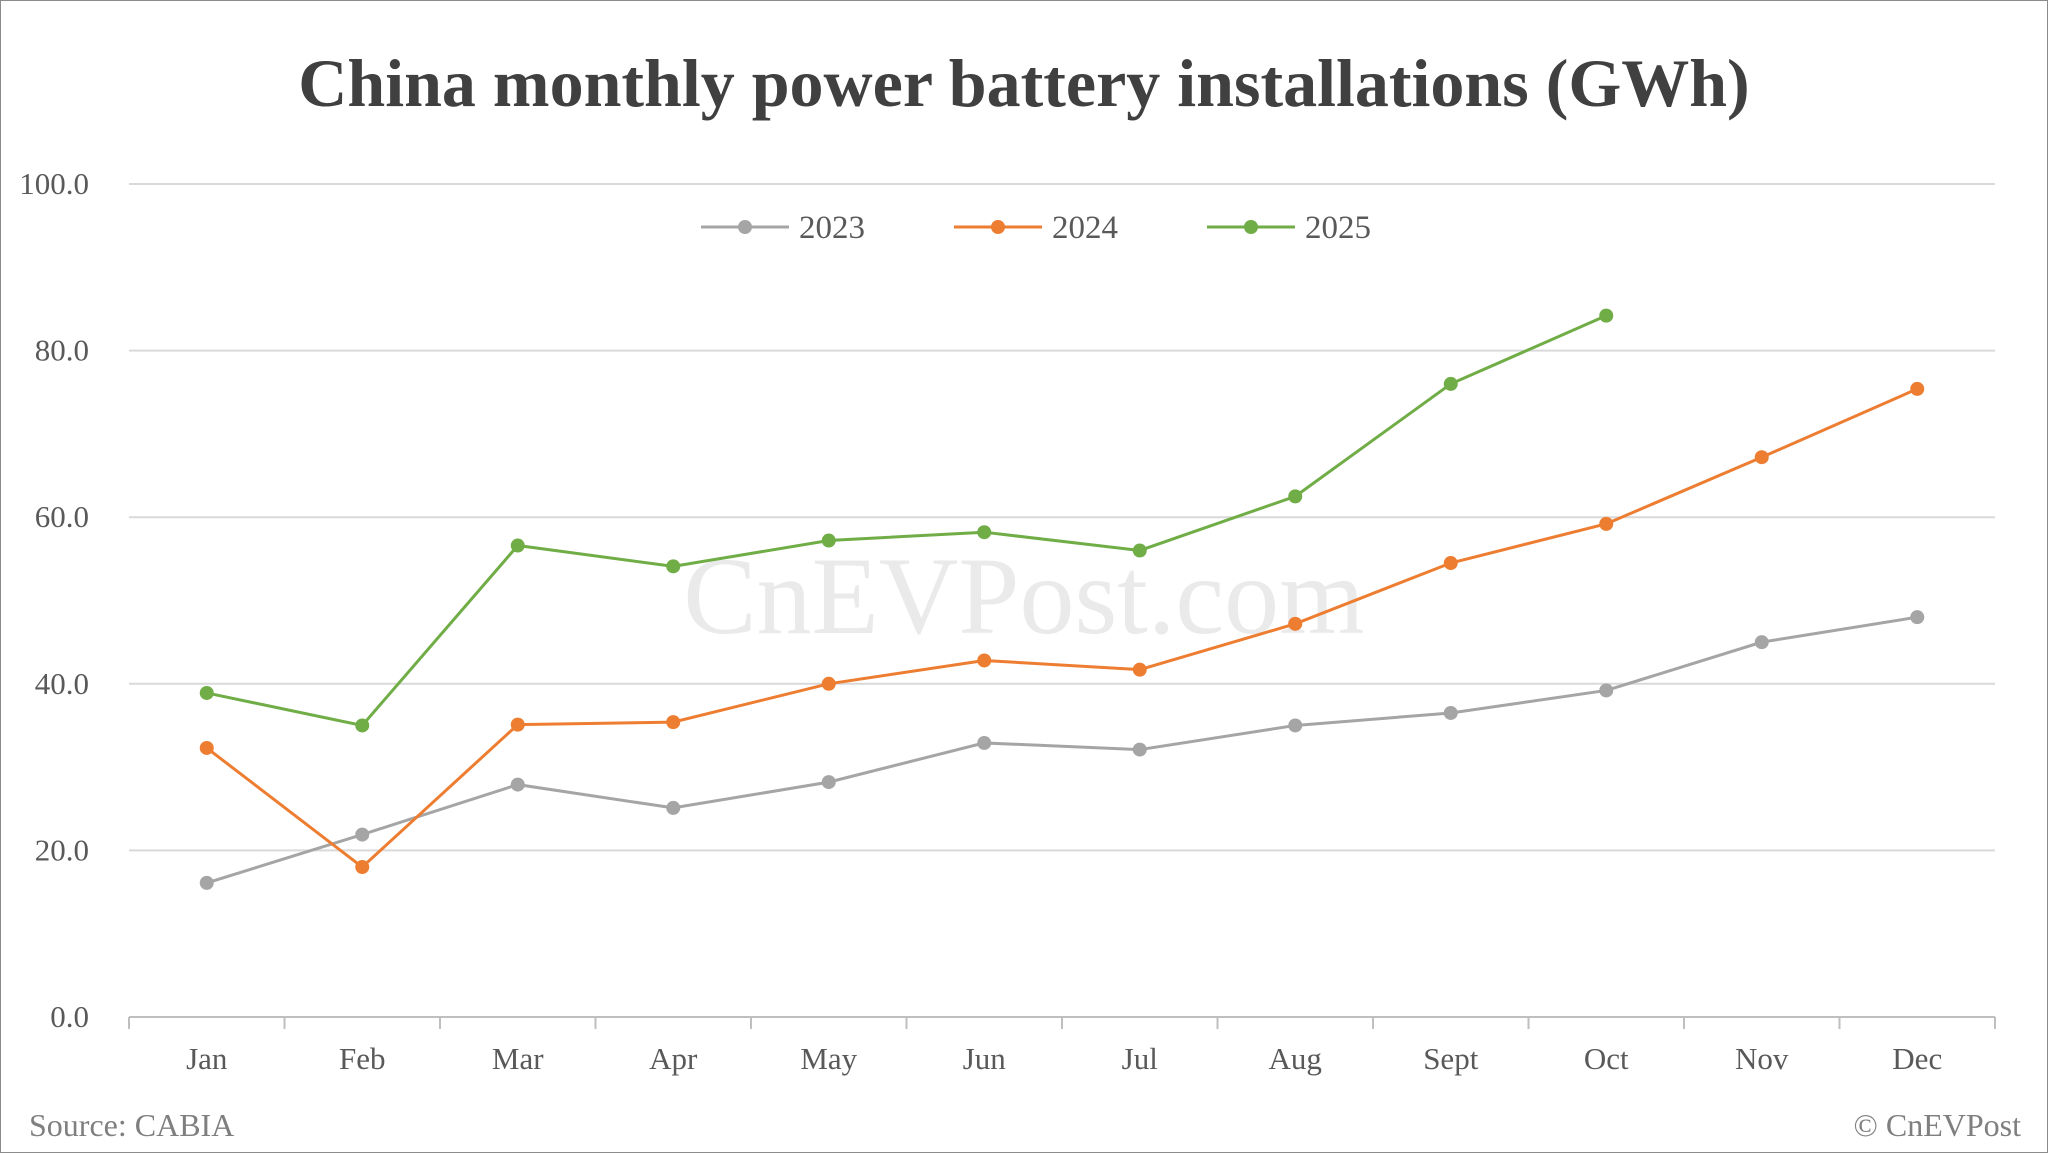 The image size is (2048, 1153). What do you see at coordinates (62, 516) in the screenshot?
I see `y-tick-label: 60.0` at bounding box center [62, 516].